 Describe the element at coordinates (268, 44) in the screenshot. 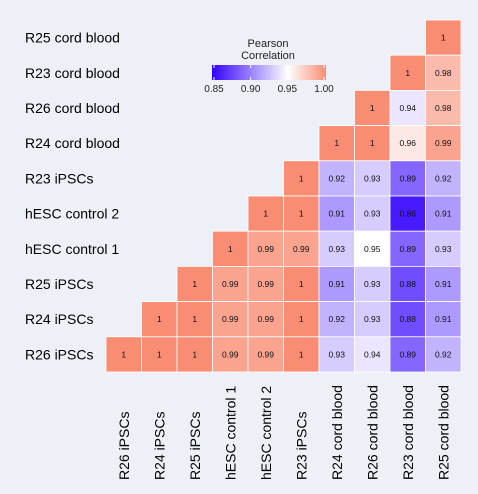

I see `legend-title-line-1: Pearson` at that location.